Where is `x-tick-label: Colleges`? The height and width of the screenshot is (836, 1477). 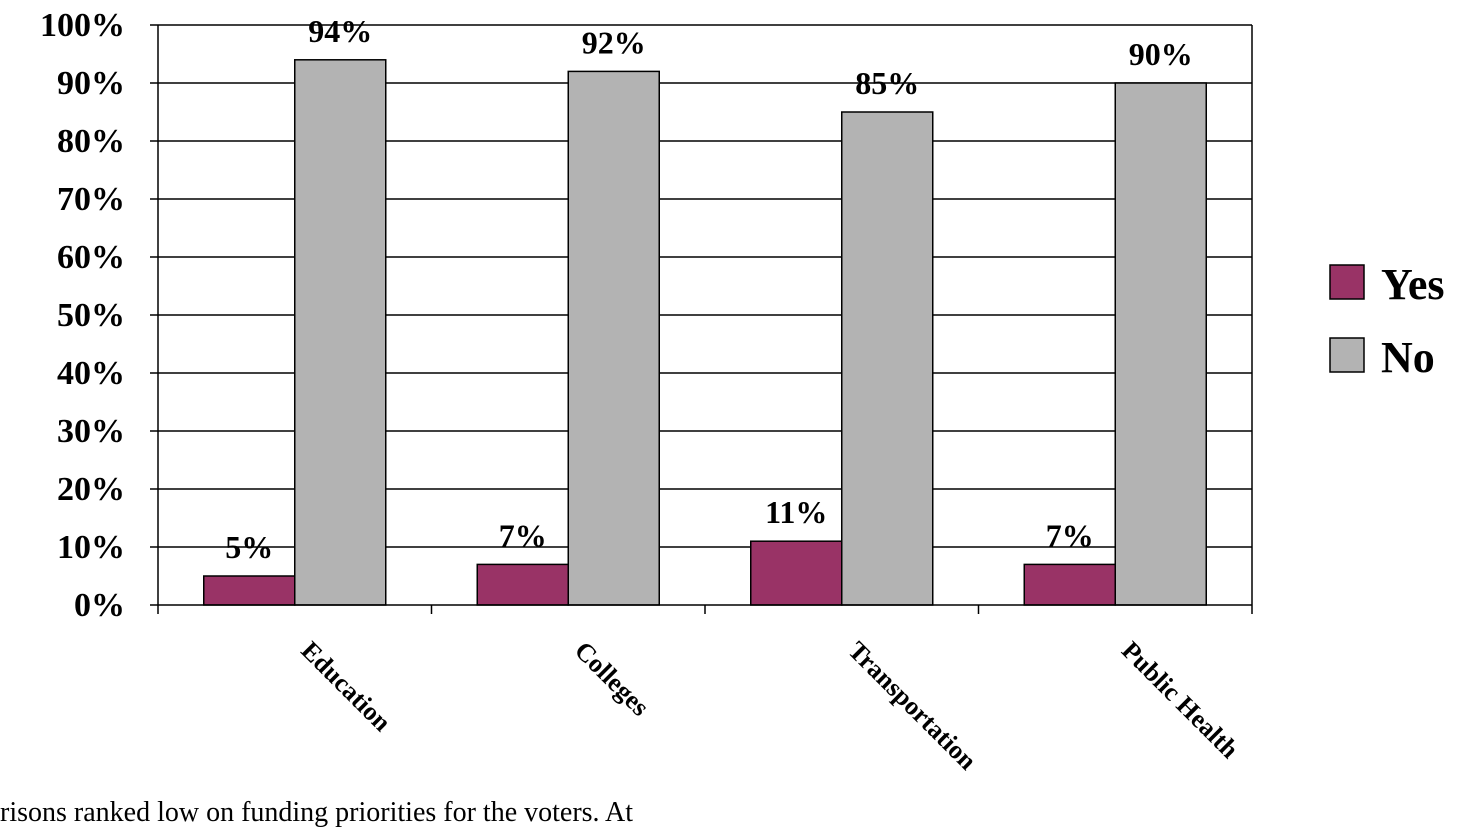 x-tick-label: Colleges is located at coordinates (612, 679).